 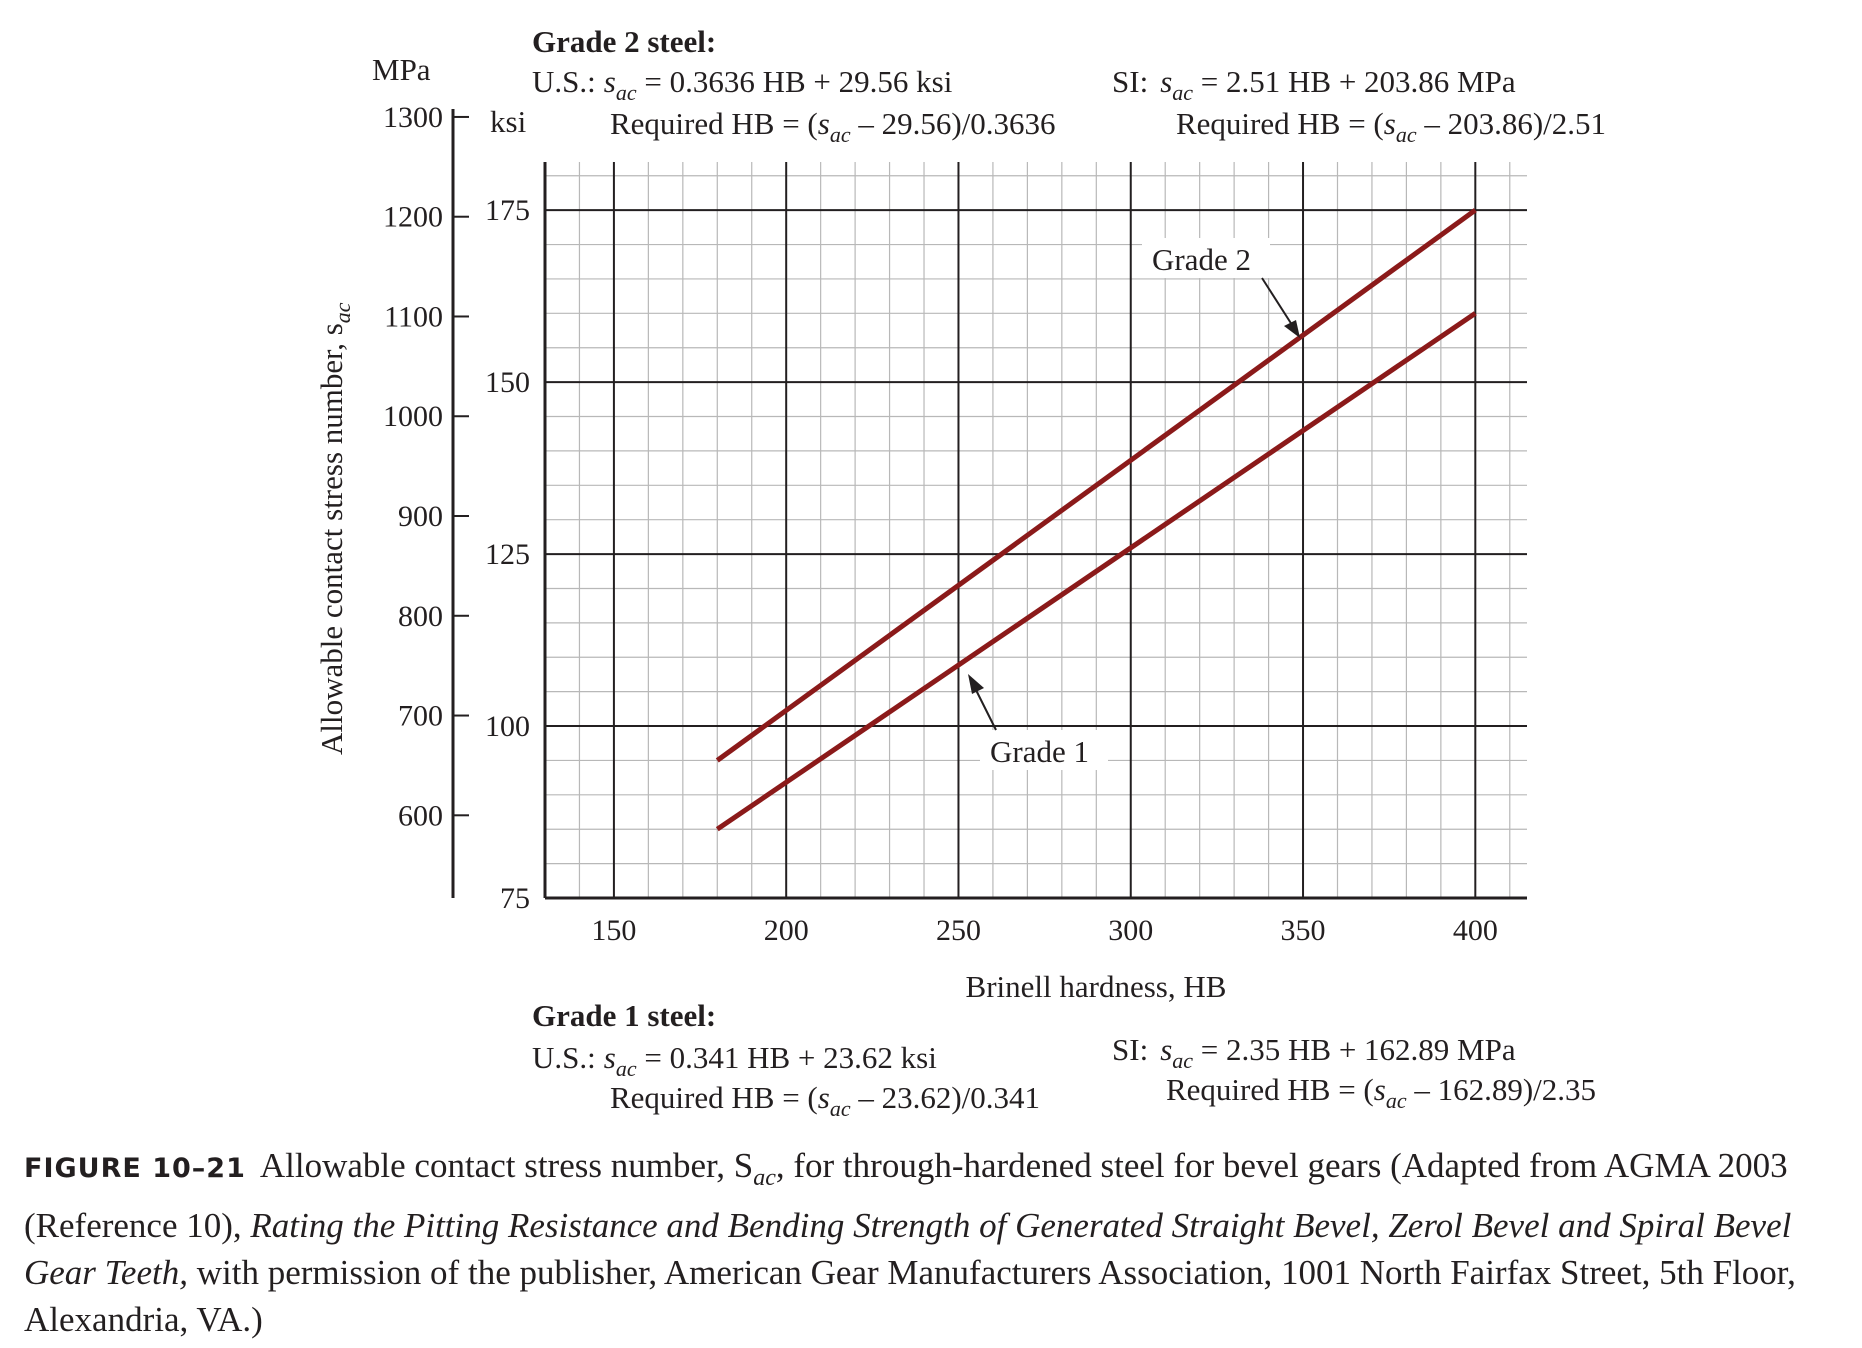 I want to click on x-tick-labels: 150 200 250 300 350 400, so click(x=1044, y=930).